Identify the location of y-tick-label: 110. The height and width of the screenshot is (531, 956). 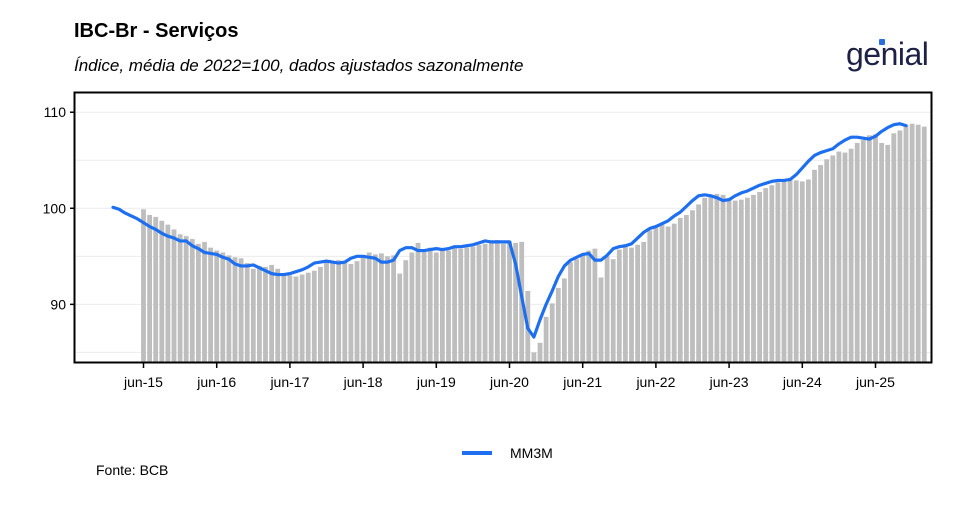
(55, 112).